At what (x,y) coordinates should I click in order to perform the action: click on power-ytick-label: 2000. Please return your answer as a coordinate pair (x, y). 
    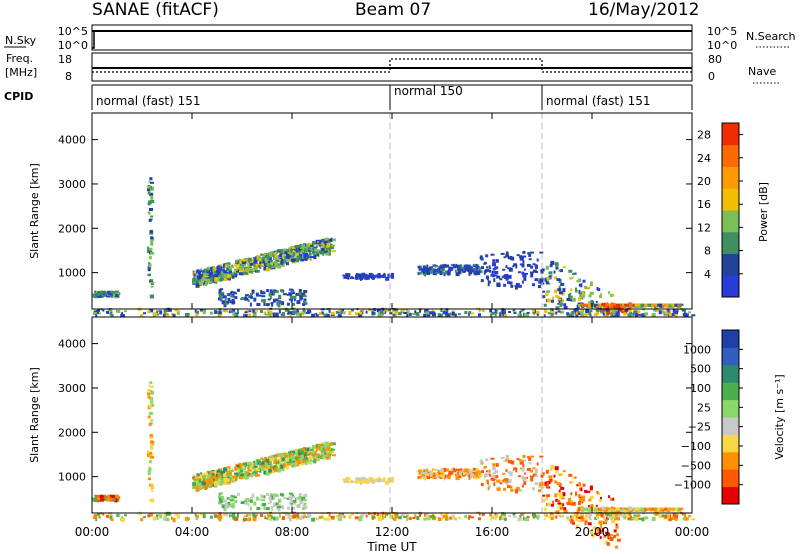
    Looking at the image, I should click on (72, 228).